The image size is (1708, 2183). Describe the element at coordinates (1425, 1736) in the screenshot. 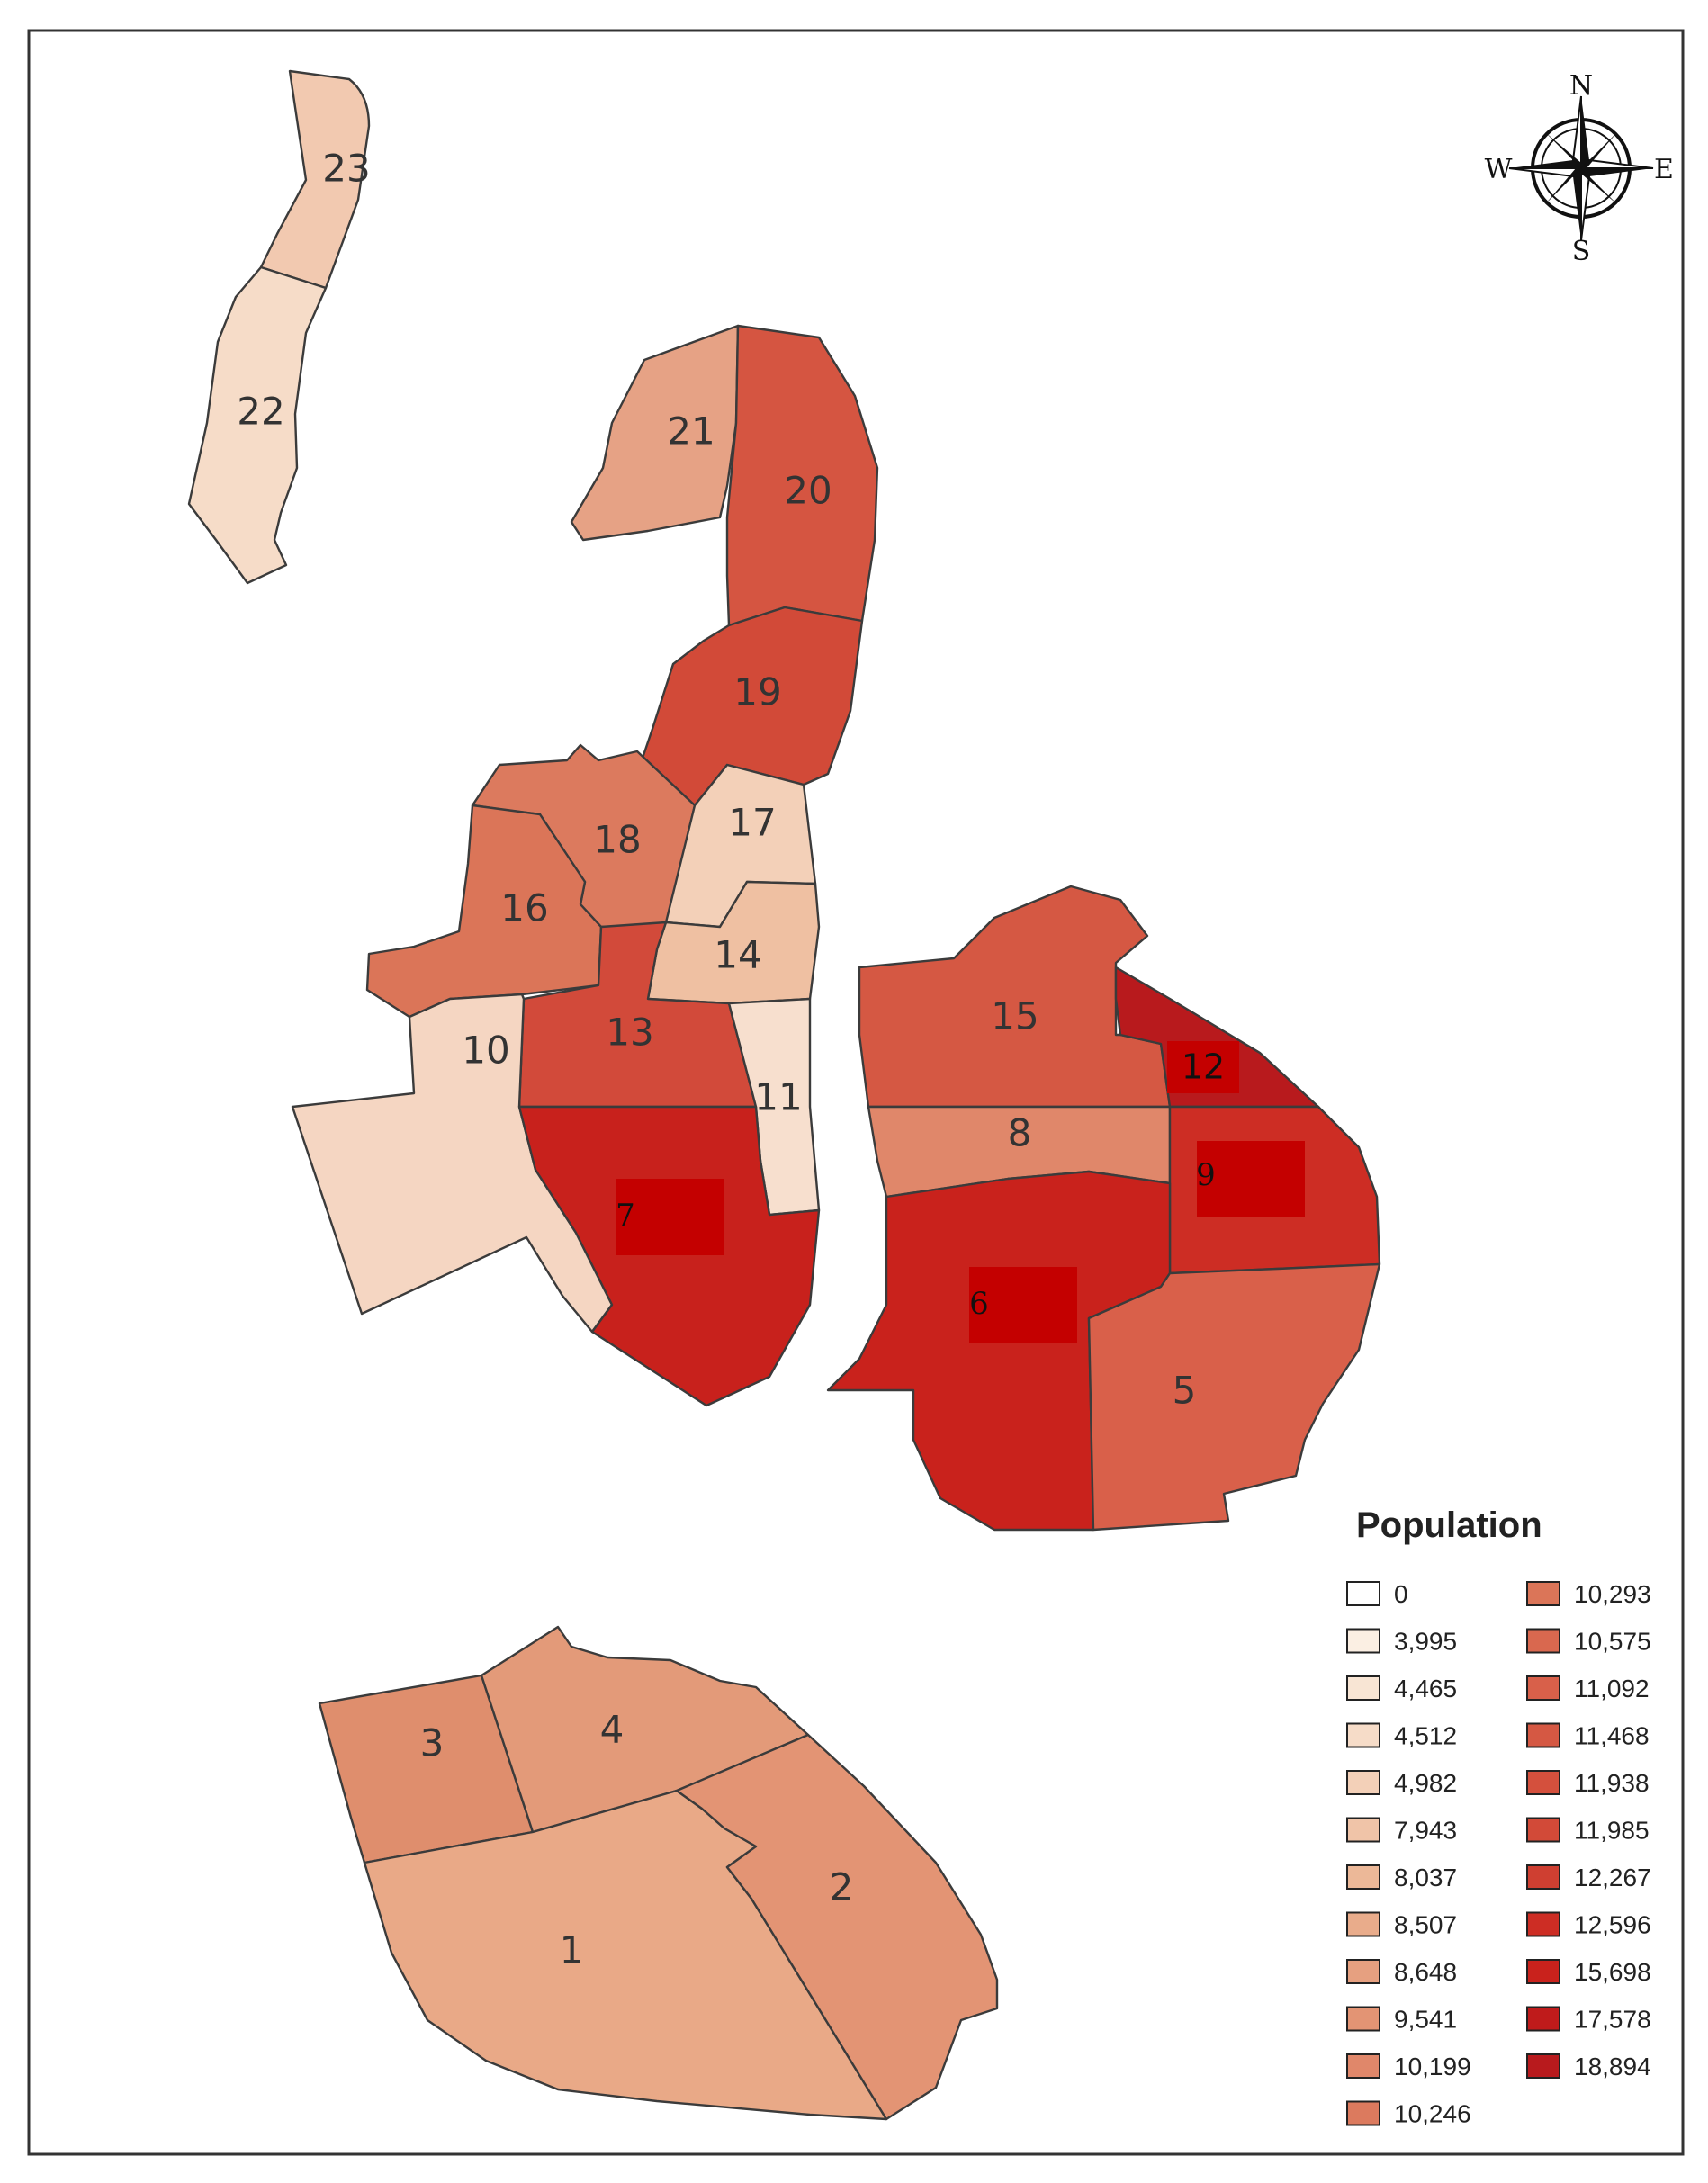

I see `legend-label: 4,512` at that location.